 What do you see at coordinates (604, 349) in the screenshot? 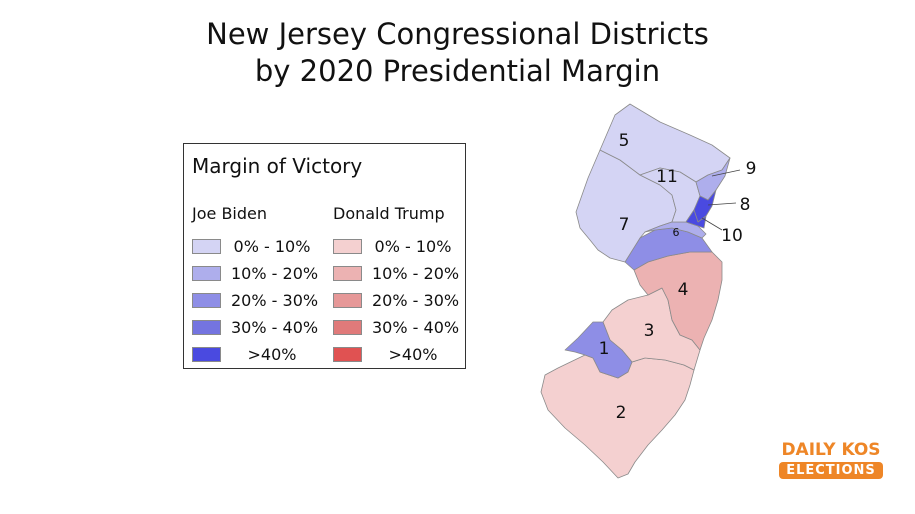
I see `district-label-1: 1` at bounding box center [604, 349].